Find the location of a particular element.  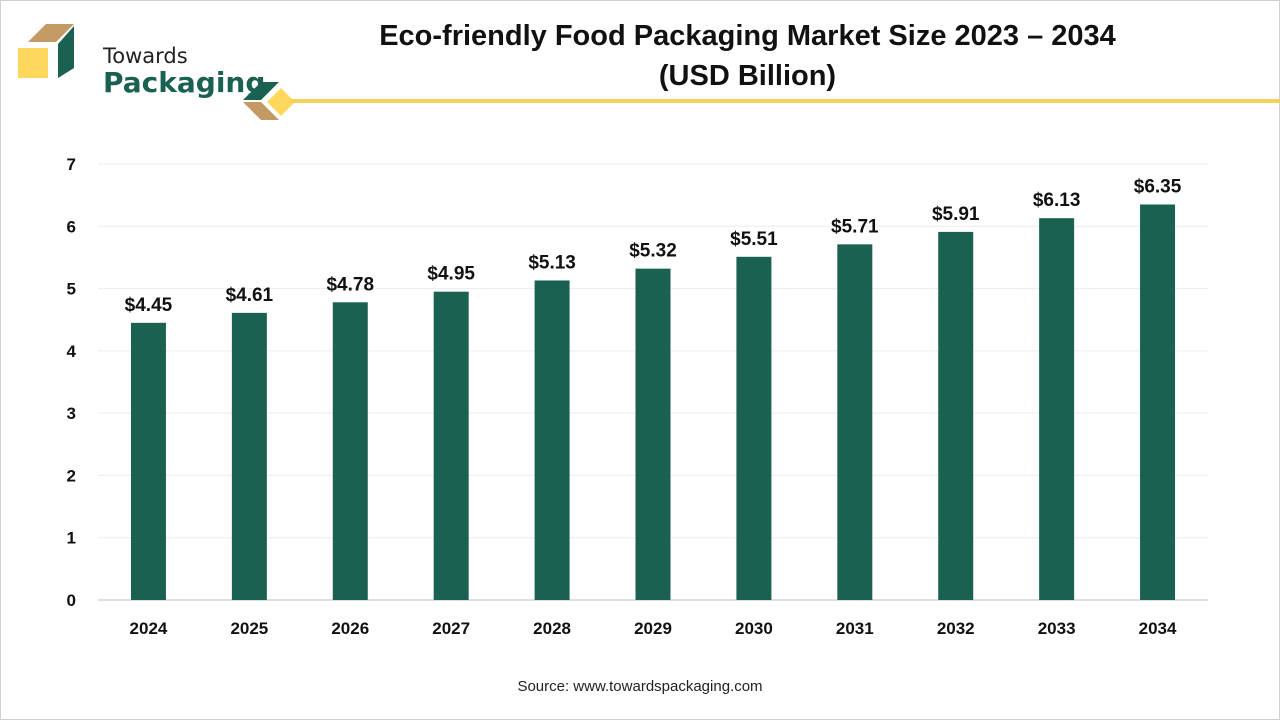

brand-logo: Towards Packaging is located at coordinates (141, 61).